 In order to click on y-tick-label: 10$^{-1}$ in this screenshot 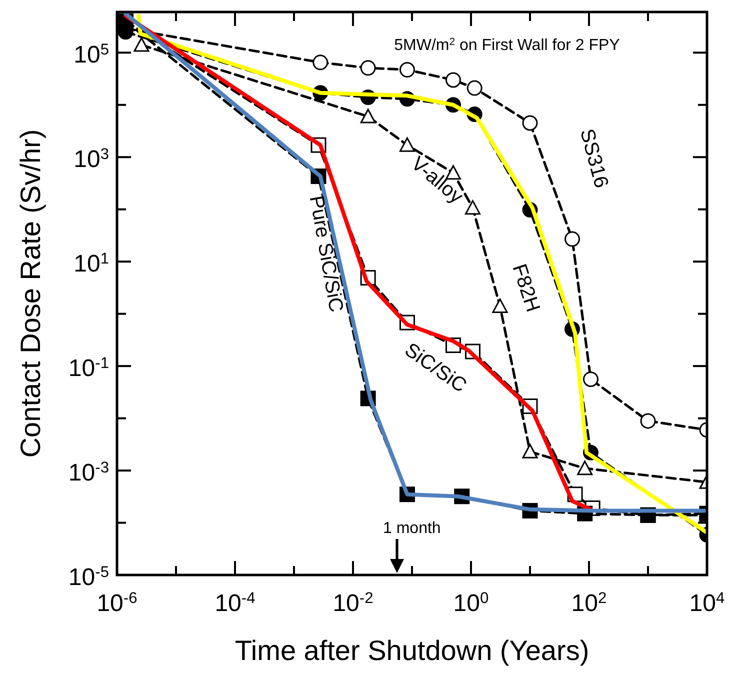, I will do `click(88, 368)`.